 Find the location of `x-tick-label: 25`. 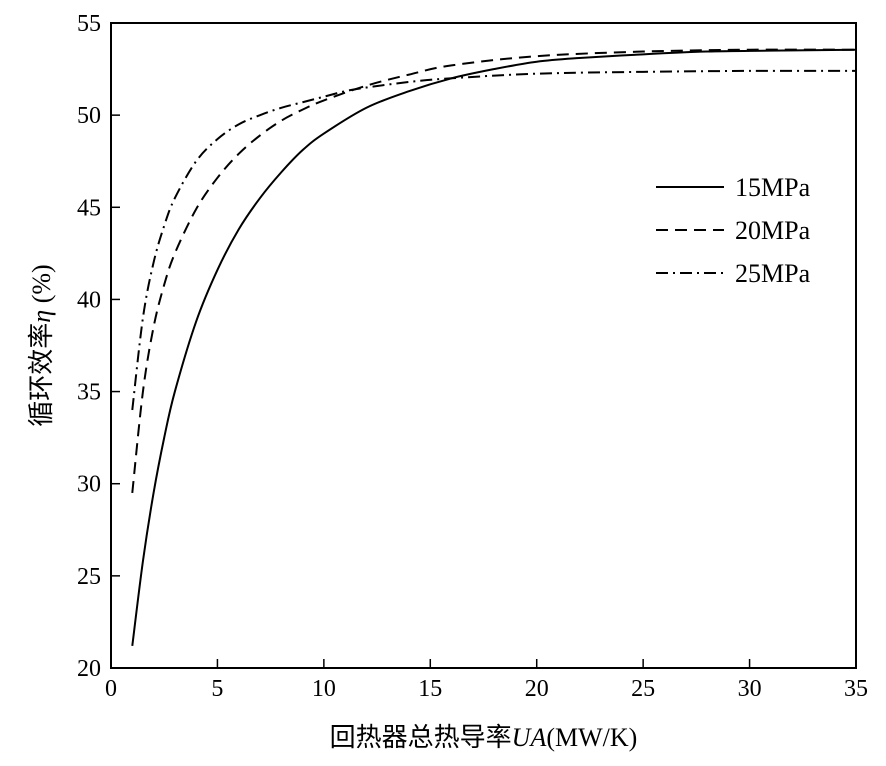

x-tick-label: 25 is located at coordinates (643, 689).